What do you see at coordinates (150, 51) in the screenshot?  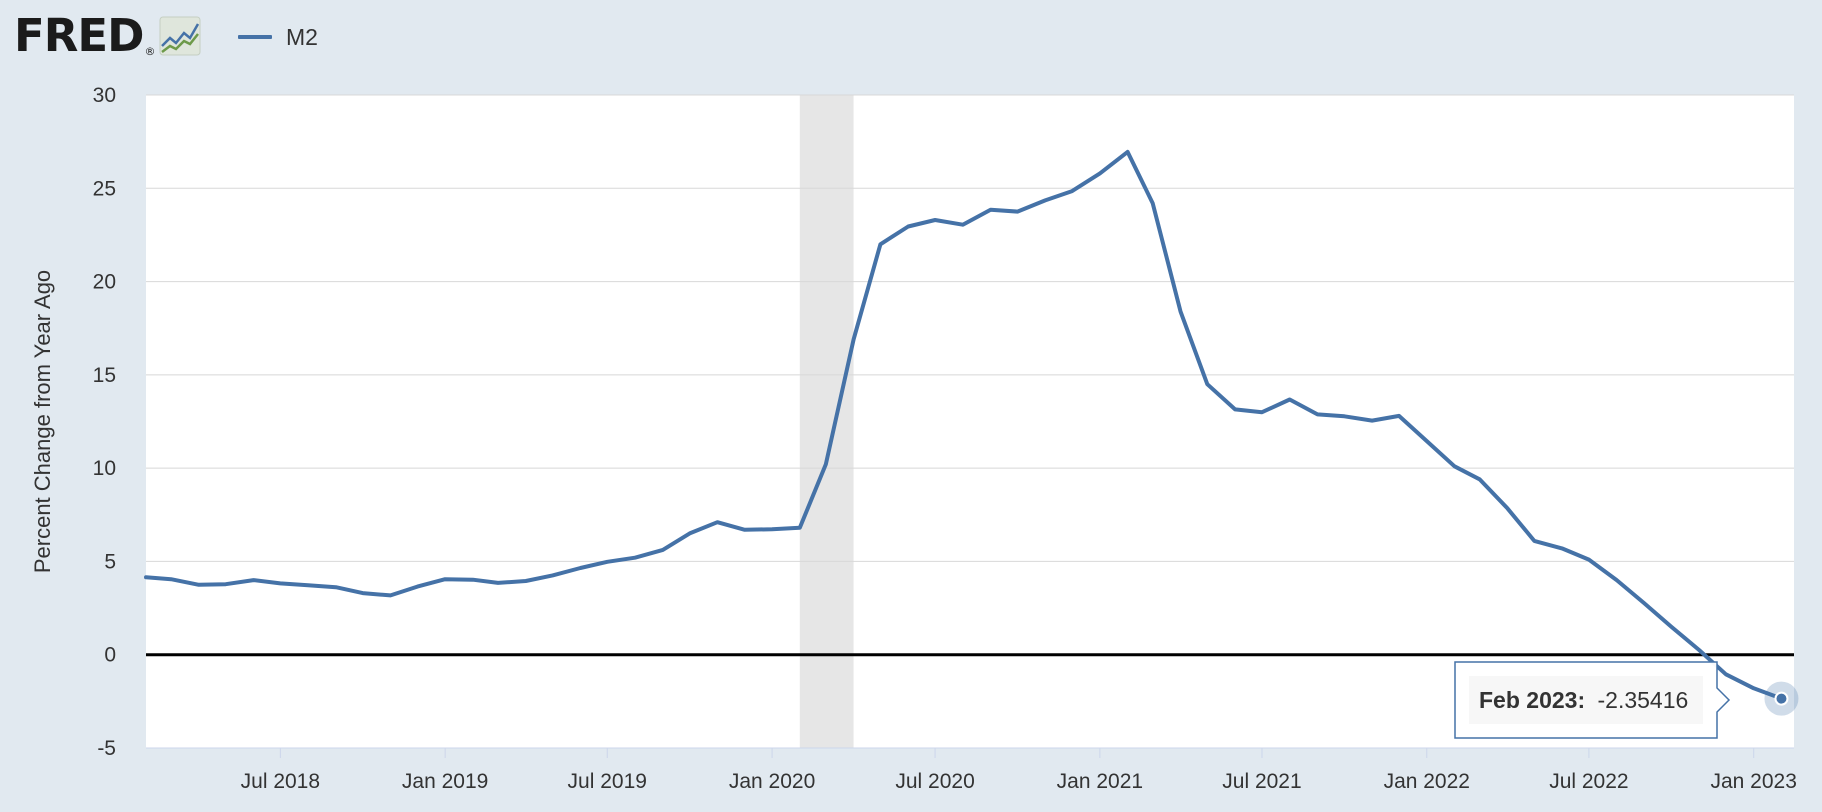 I see `registered-mark: ®` at bounding box center [150, 51].